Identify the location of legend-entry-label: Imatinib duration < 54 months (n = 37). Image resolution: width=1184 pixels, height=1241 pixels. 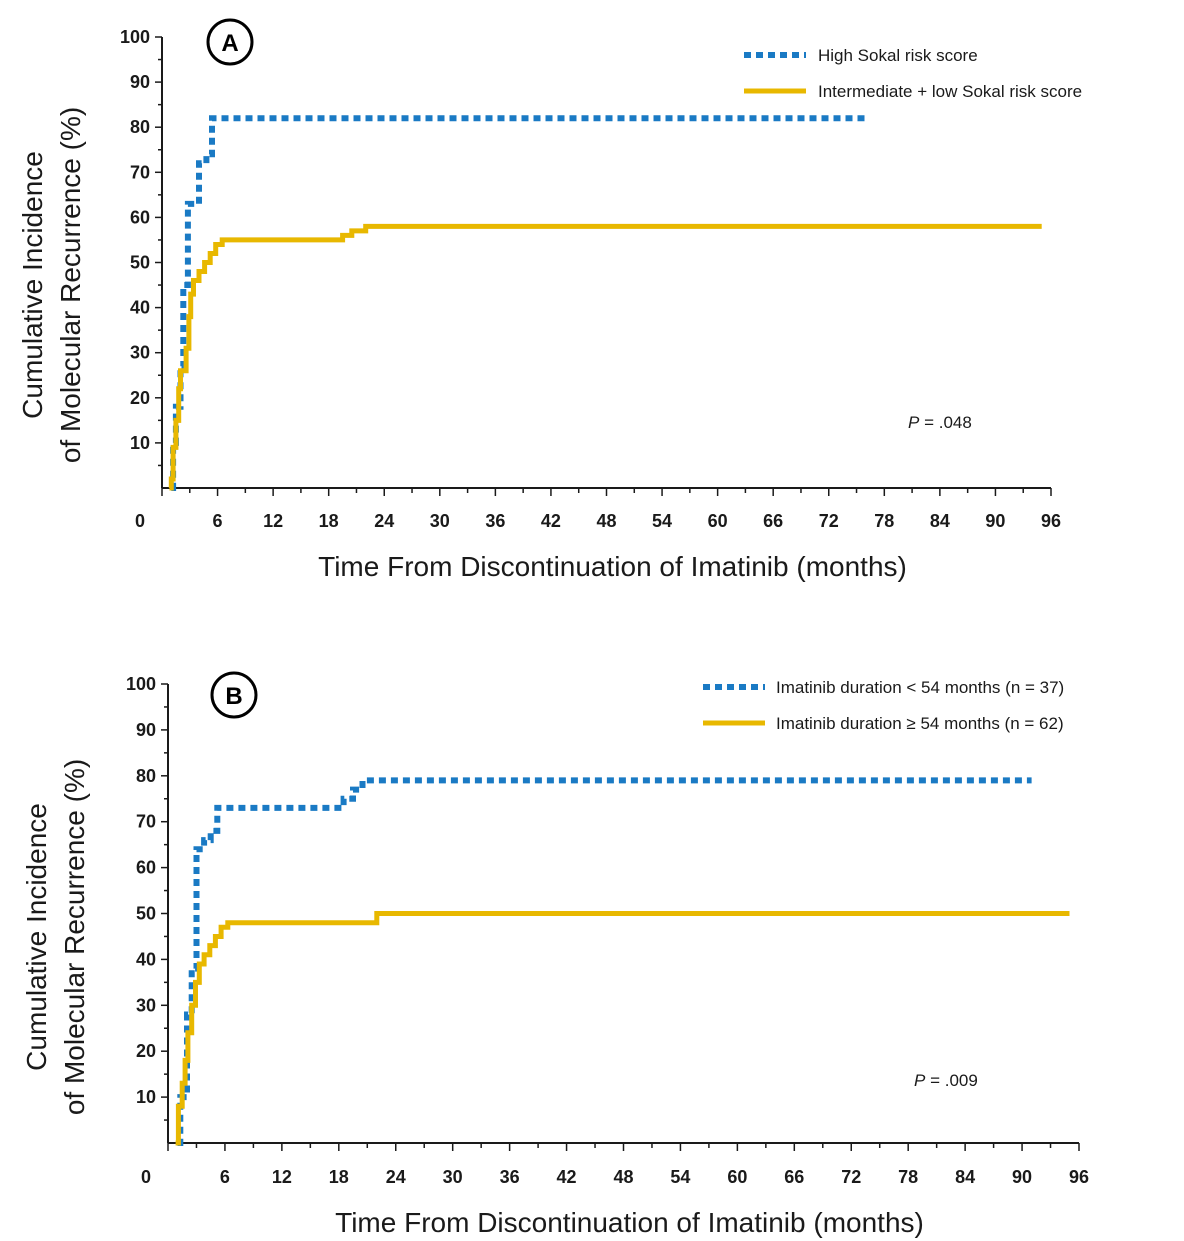
(920, 687).